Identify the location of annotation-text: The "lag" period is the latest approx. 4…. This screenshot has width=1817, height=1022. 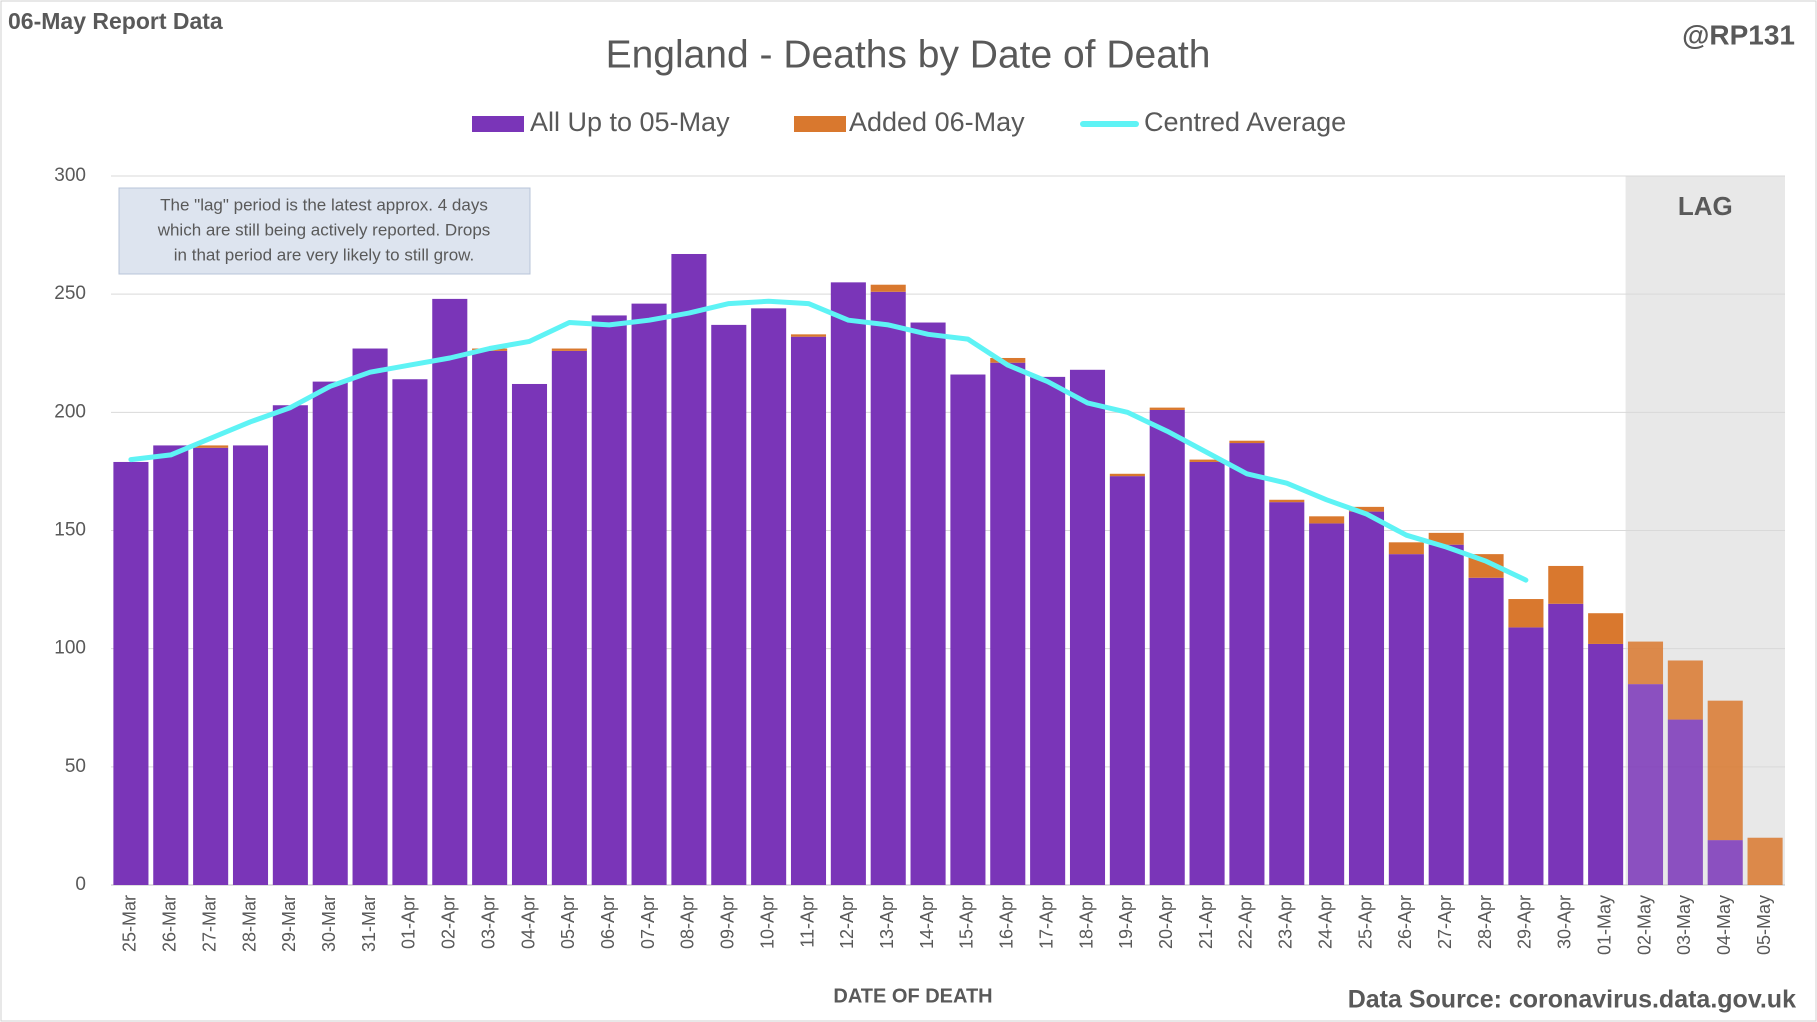
(324, 204).